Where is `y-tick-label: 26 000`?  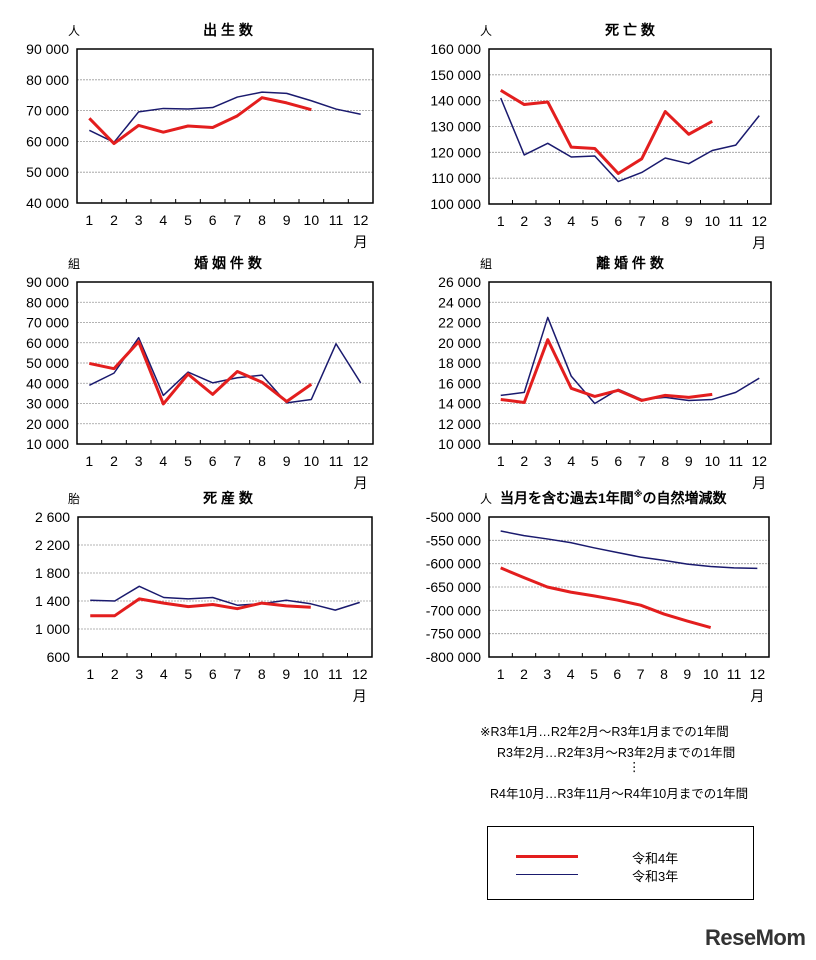
y-tick-label: 26 000 is located at coordinates (459, 282).